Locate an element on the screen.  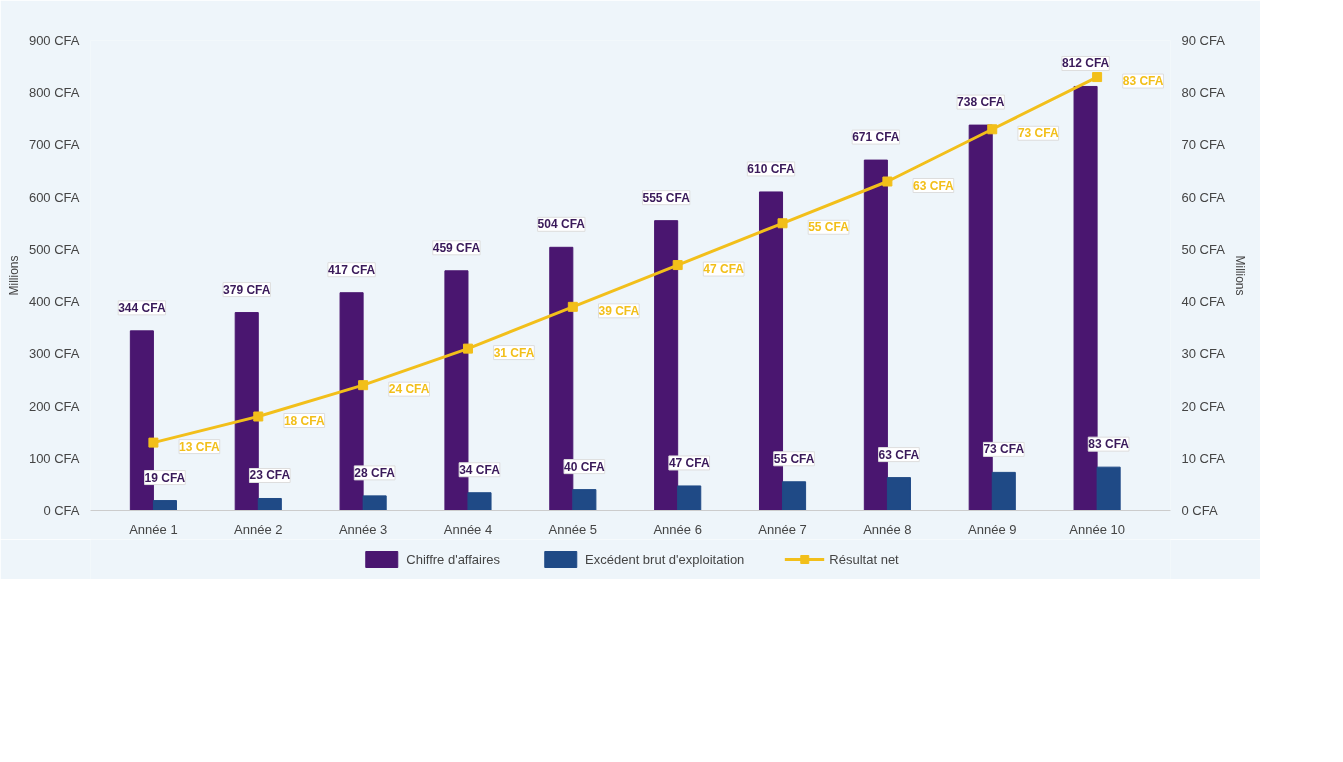
y-tick-label: 0 CFA is located at coordinates (61, 510).